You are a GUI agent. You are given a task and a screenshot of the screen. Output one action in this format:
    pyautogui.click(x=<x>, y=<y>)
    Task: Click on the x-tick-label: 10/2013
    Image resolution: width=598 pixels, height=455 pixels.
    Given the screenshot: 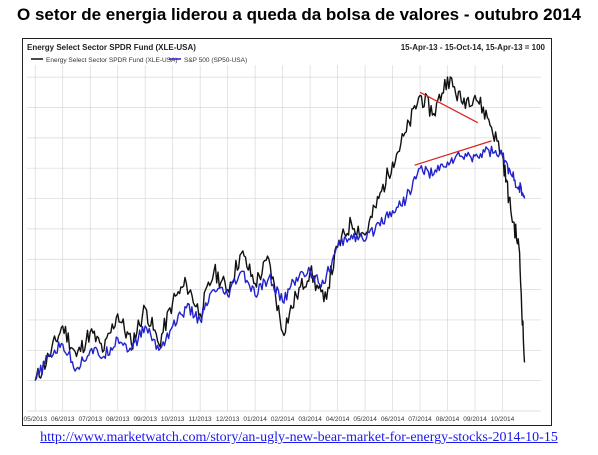 What is the action you would take?
    pyautogui.click(x=173, y=419)
    